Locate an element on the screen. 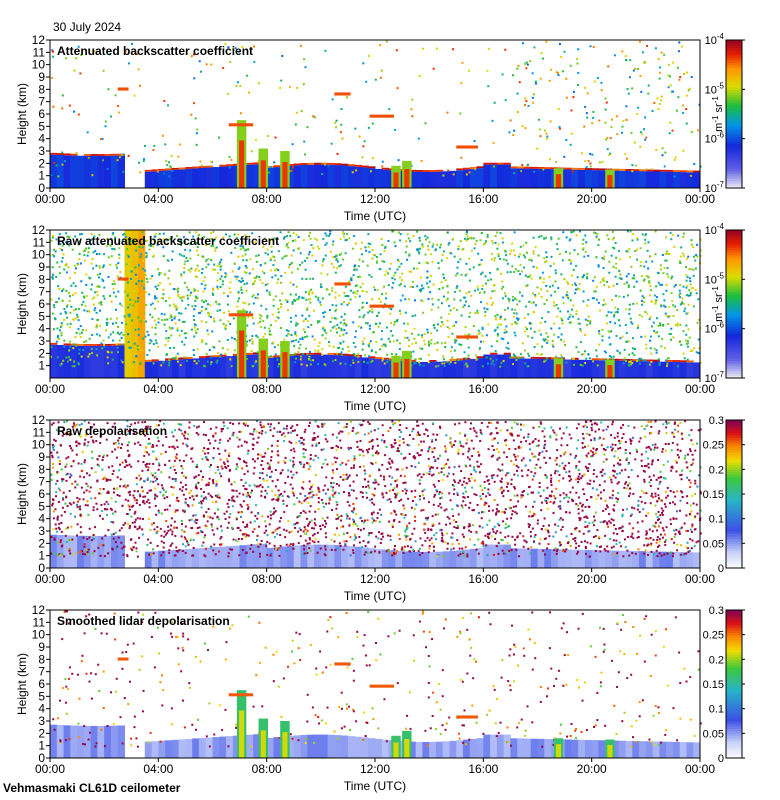 The width and height of the screenshot is (780, 800). y-tick-label: 1 is located at coordinates (41, 556).